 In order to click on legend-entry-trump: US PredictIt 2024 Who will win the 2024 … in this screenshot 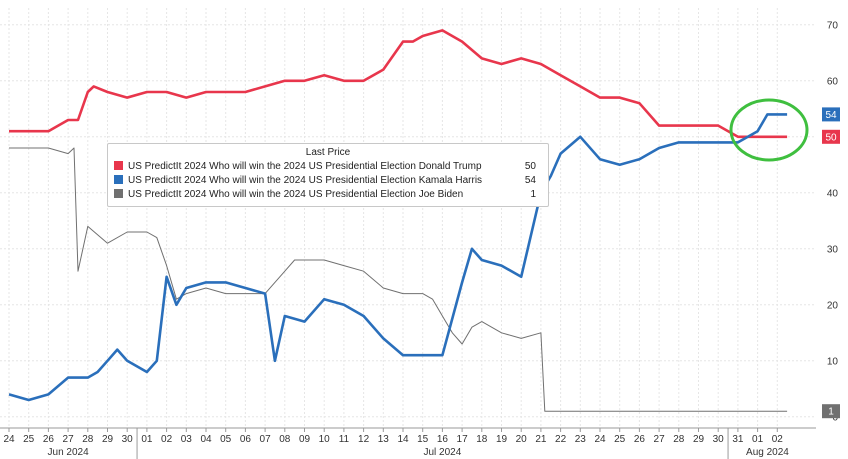, I will do `click(328, 167)`.